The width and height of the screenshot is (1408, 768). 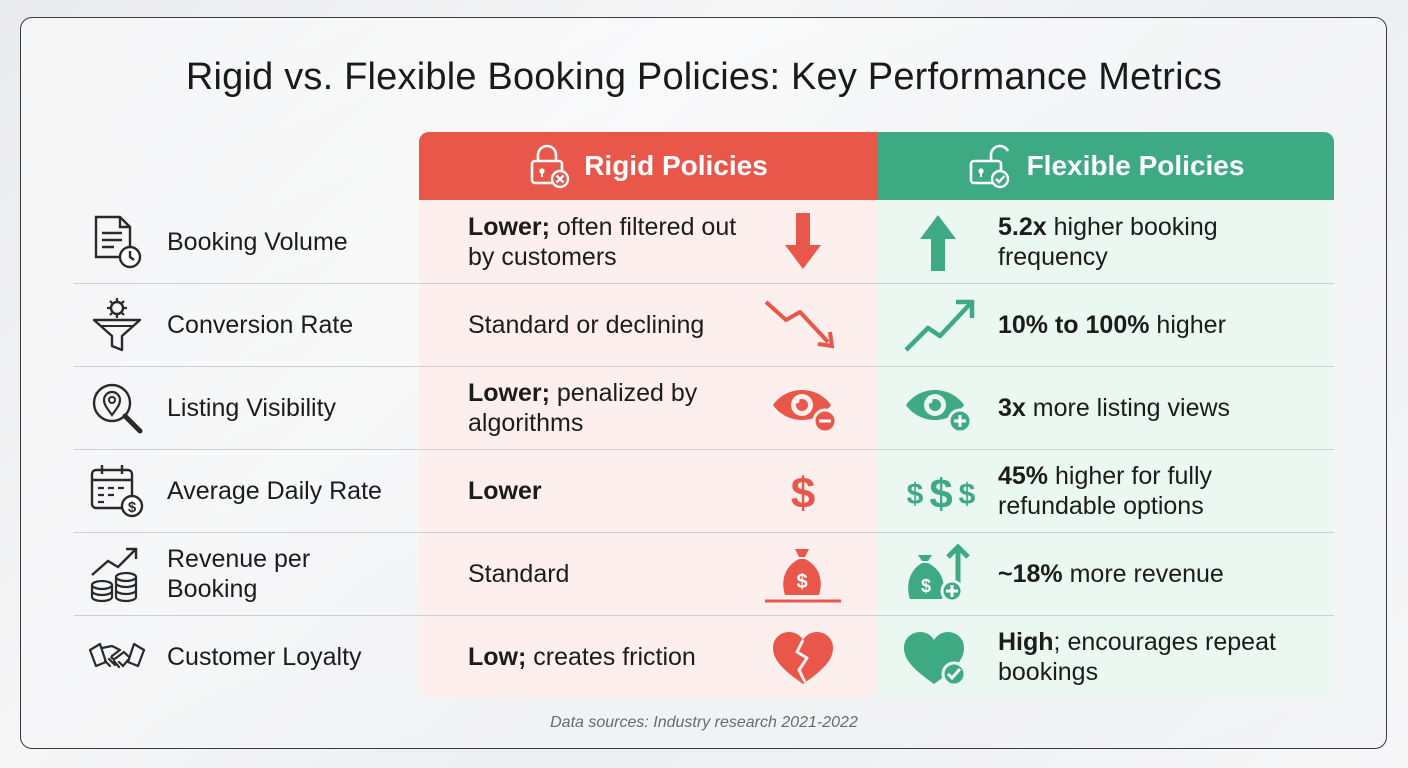 I want to click on eye-plus-icon, so click(x=939, y=411).